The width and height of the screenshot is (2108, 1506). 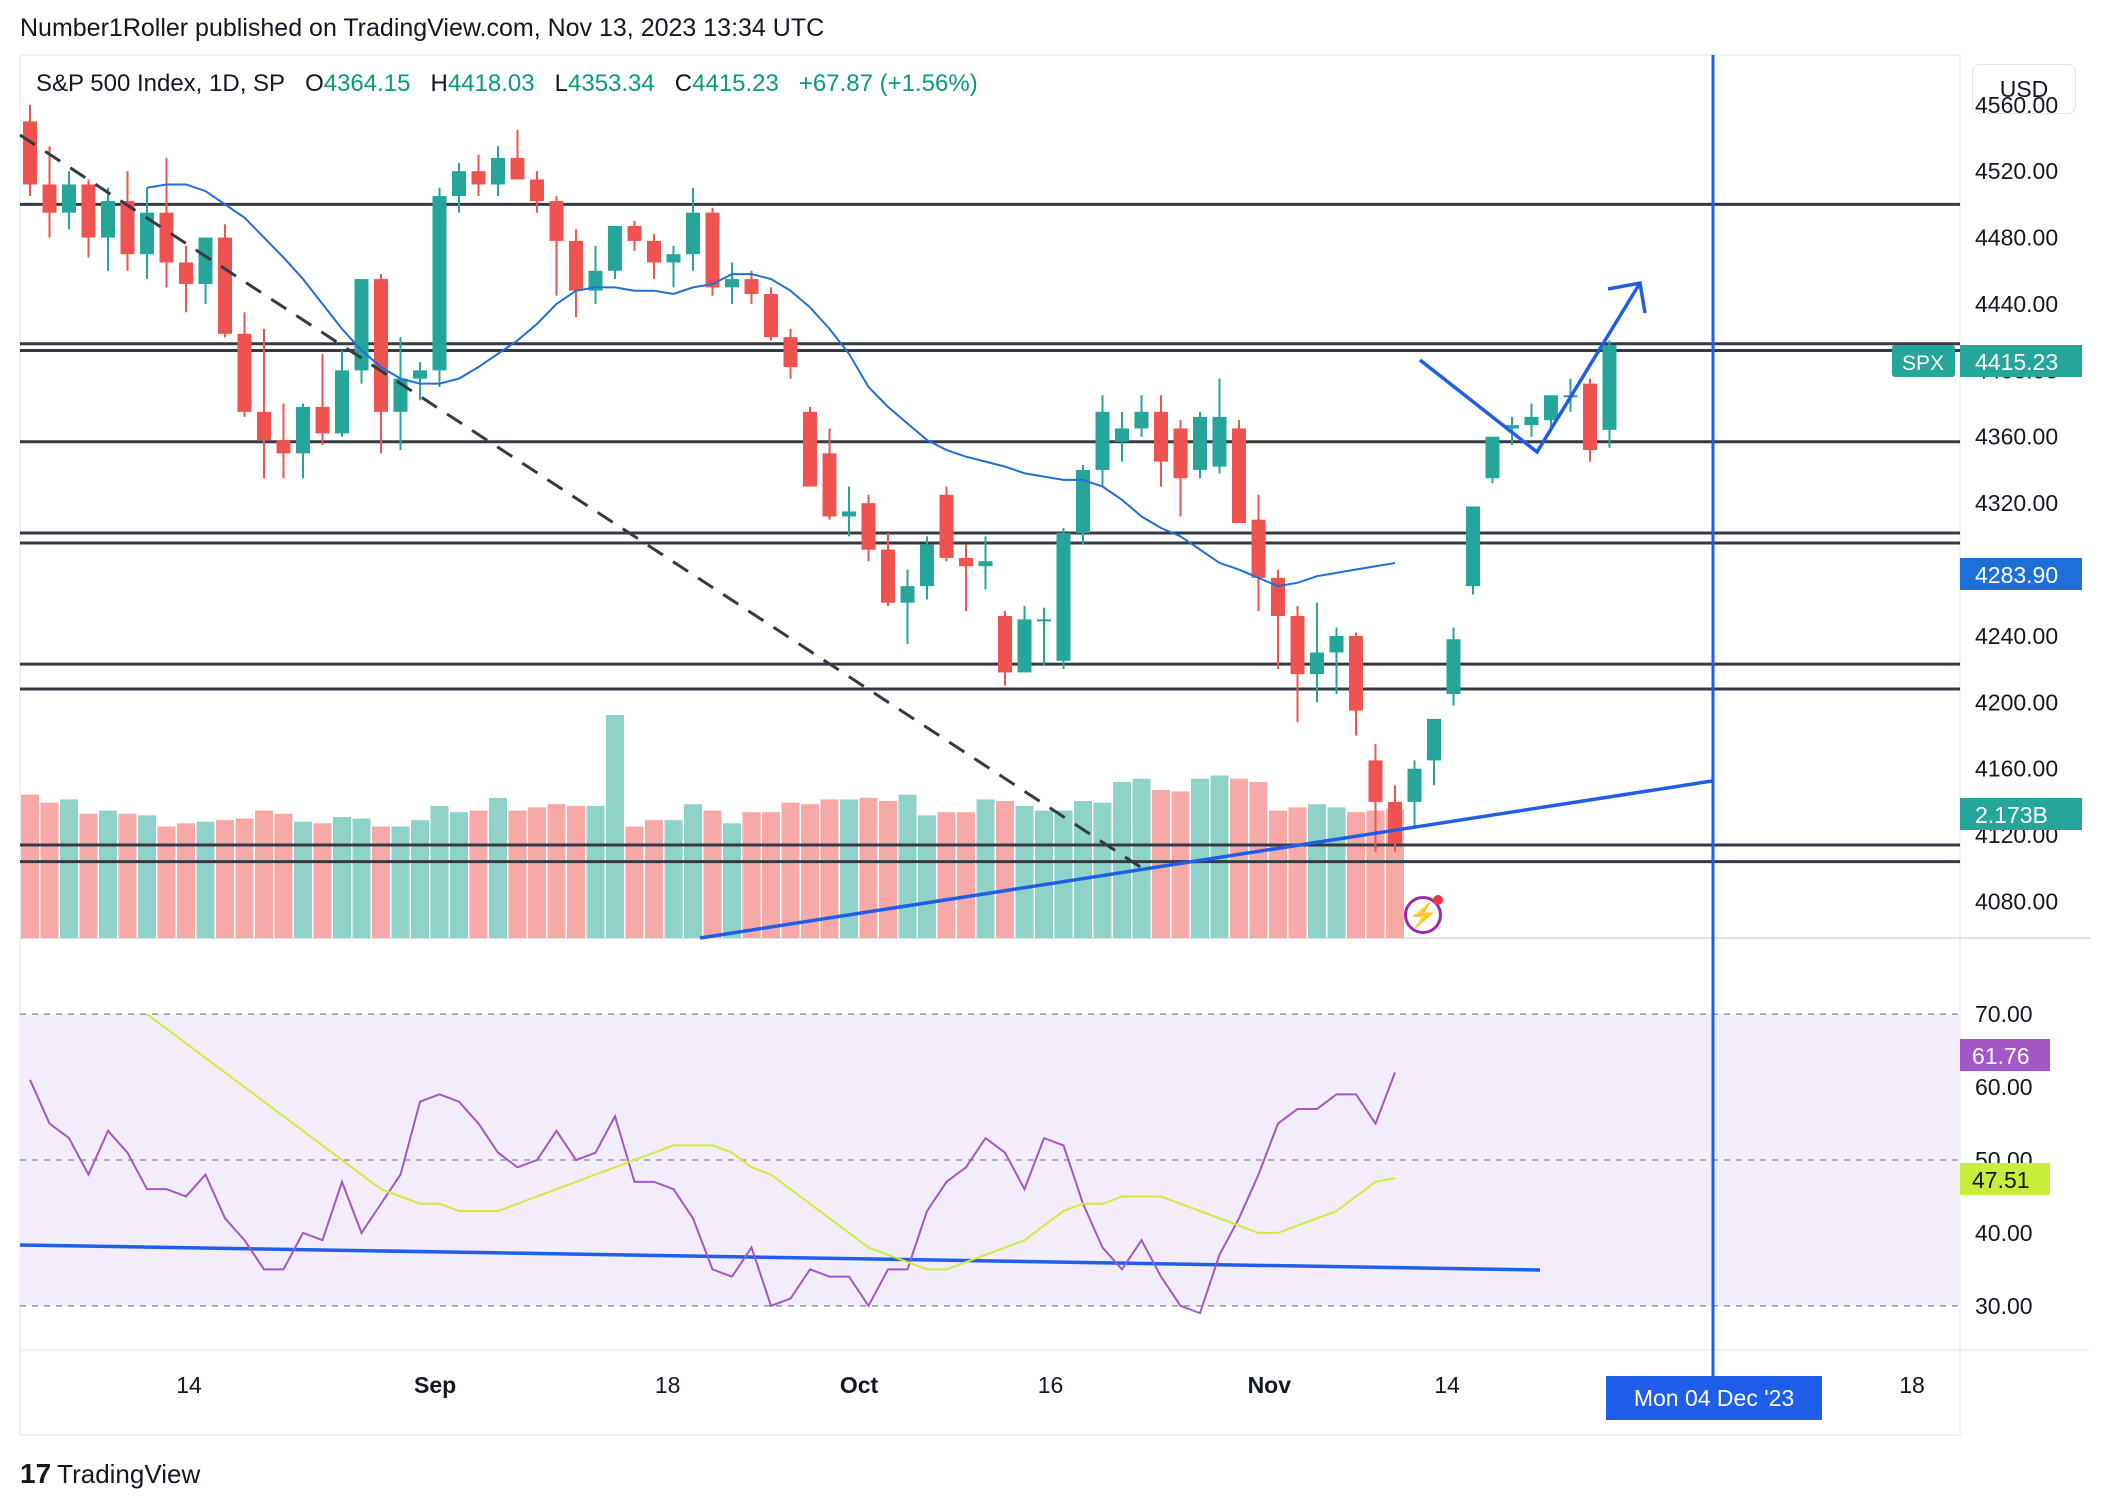 I want to click on rsi-ma-value-label: 47.51, so click(x=2001, y=1180).